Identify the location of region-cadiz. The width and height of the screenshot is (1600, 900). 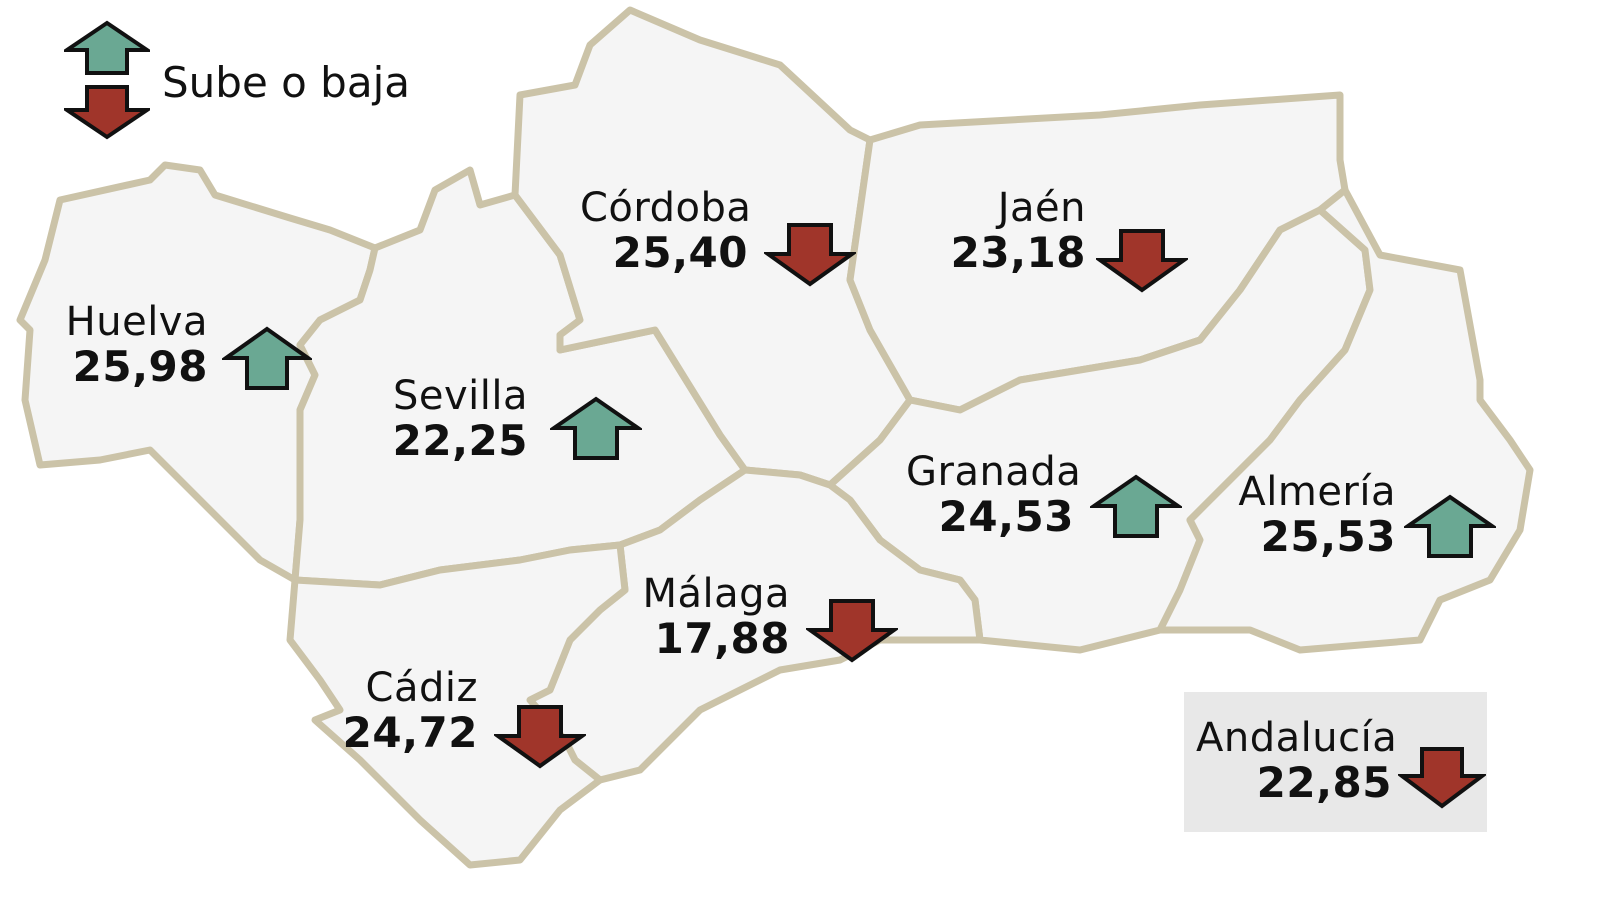
(457, 705).